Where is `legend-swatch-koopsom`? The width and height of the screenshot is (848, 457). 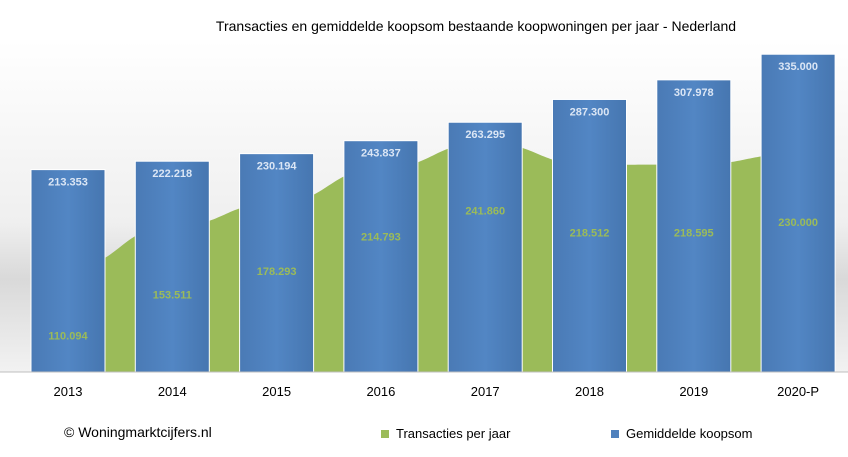 legend-swatch-koopsom is located at coordinates (615, 434).